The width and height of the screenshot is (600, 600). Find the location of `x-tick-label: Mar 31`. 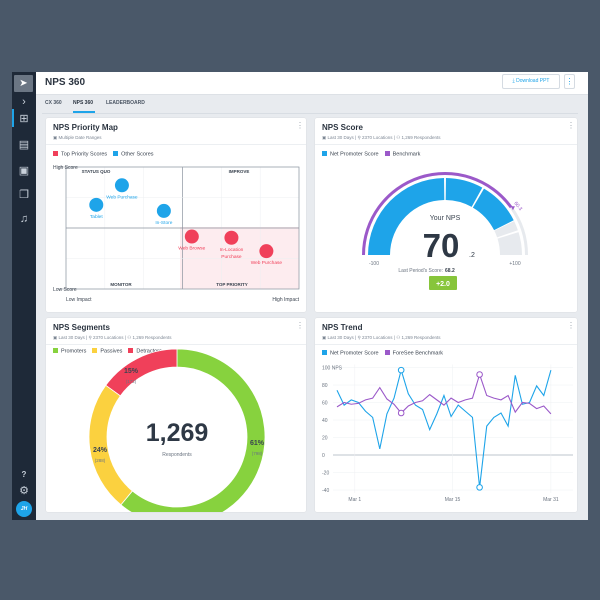

x-tick-label: Mar 31 is located at coordinates (551, 500).